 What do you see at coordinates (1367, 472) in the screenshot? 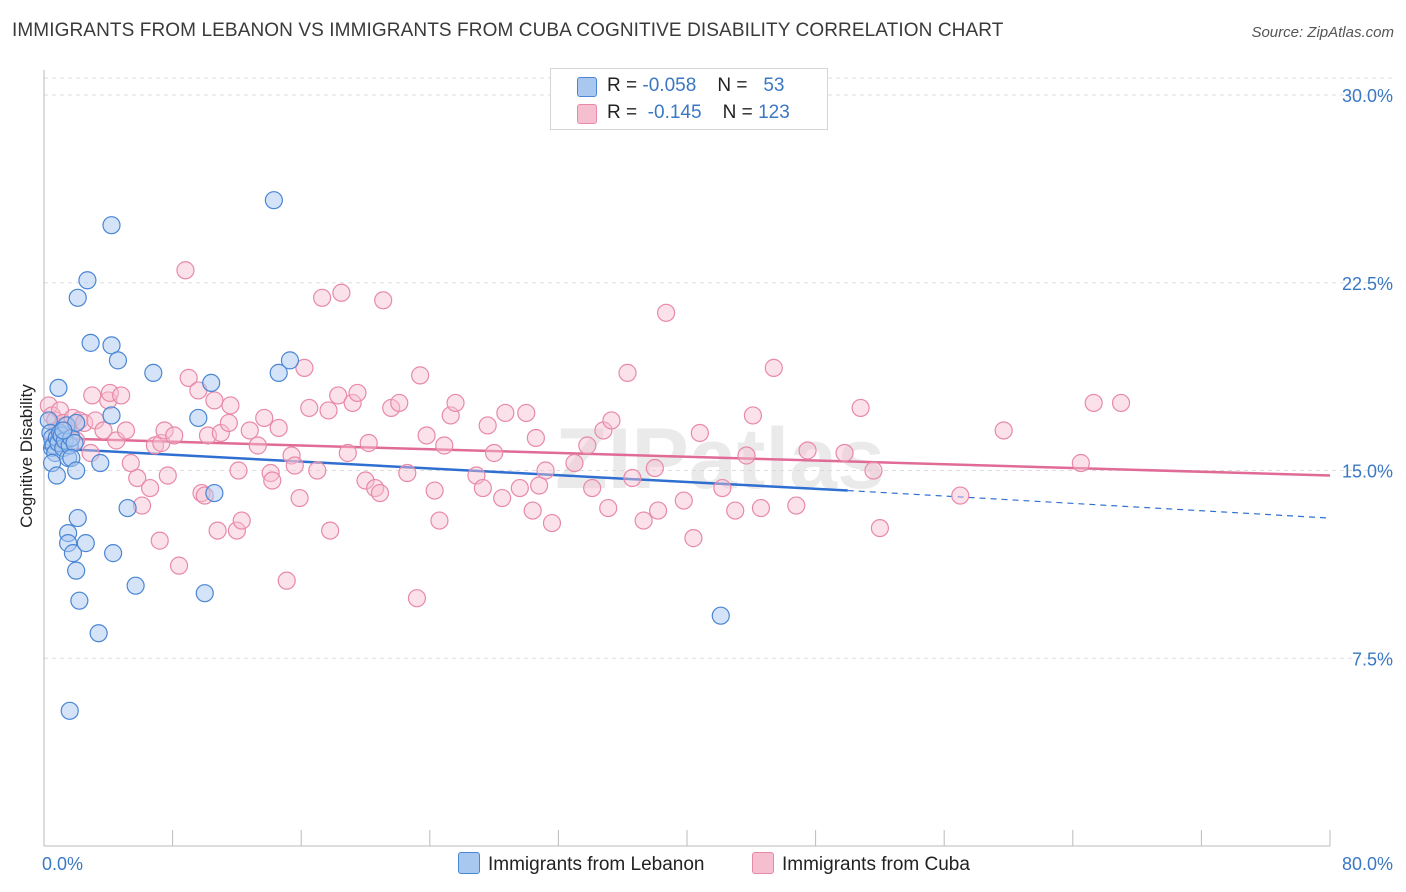
I see `y-tick-label: 15.0%` at bounding box center [1367, 472].